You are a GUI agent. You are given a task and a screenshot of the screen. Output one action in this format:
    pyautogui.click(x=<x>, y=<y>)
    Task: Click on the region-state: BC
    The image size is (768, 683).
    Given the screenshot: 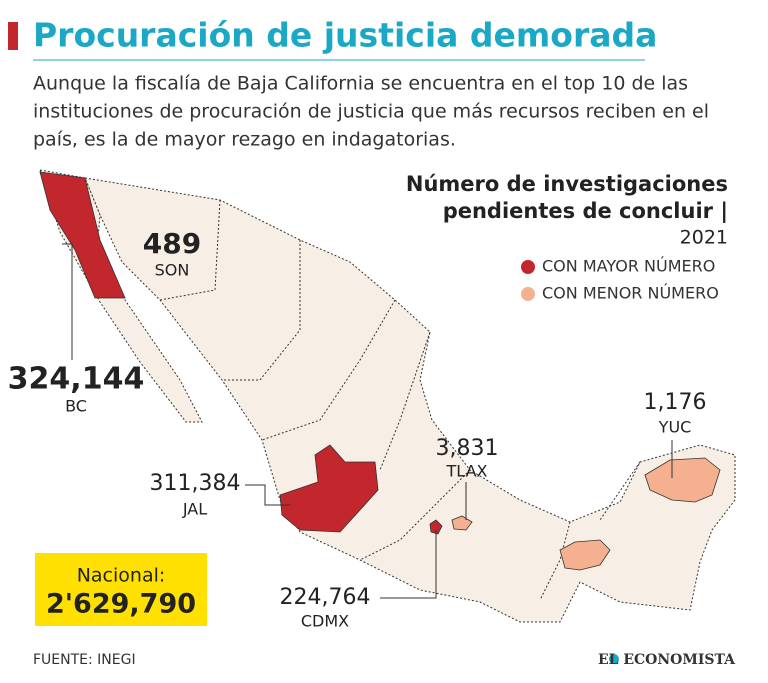 What is the action you would take?
    pyautogui.click(x=76, y=406)
    